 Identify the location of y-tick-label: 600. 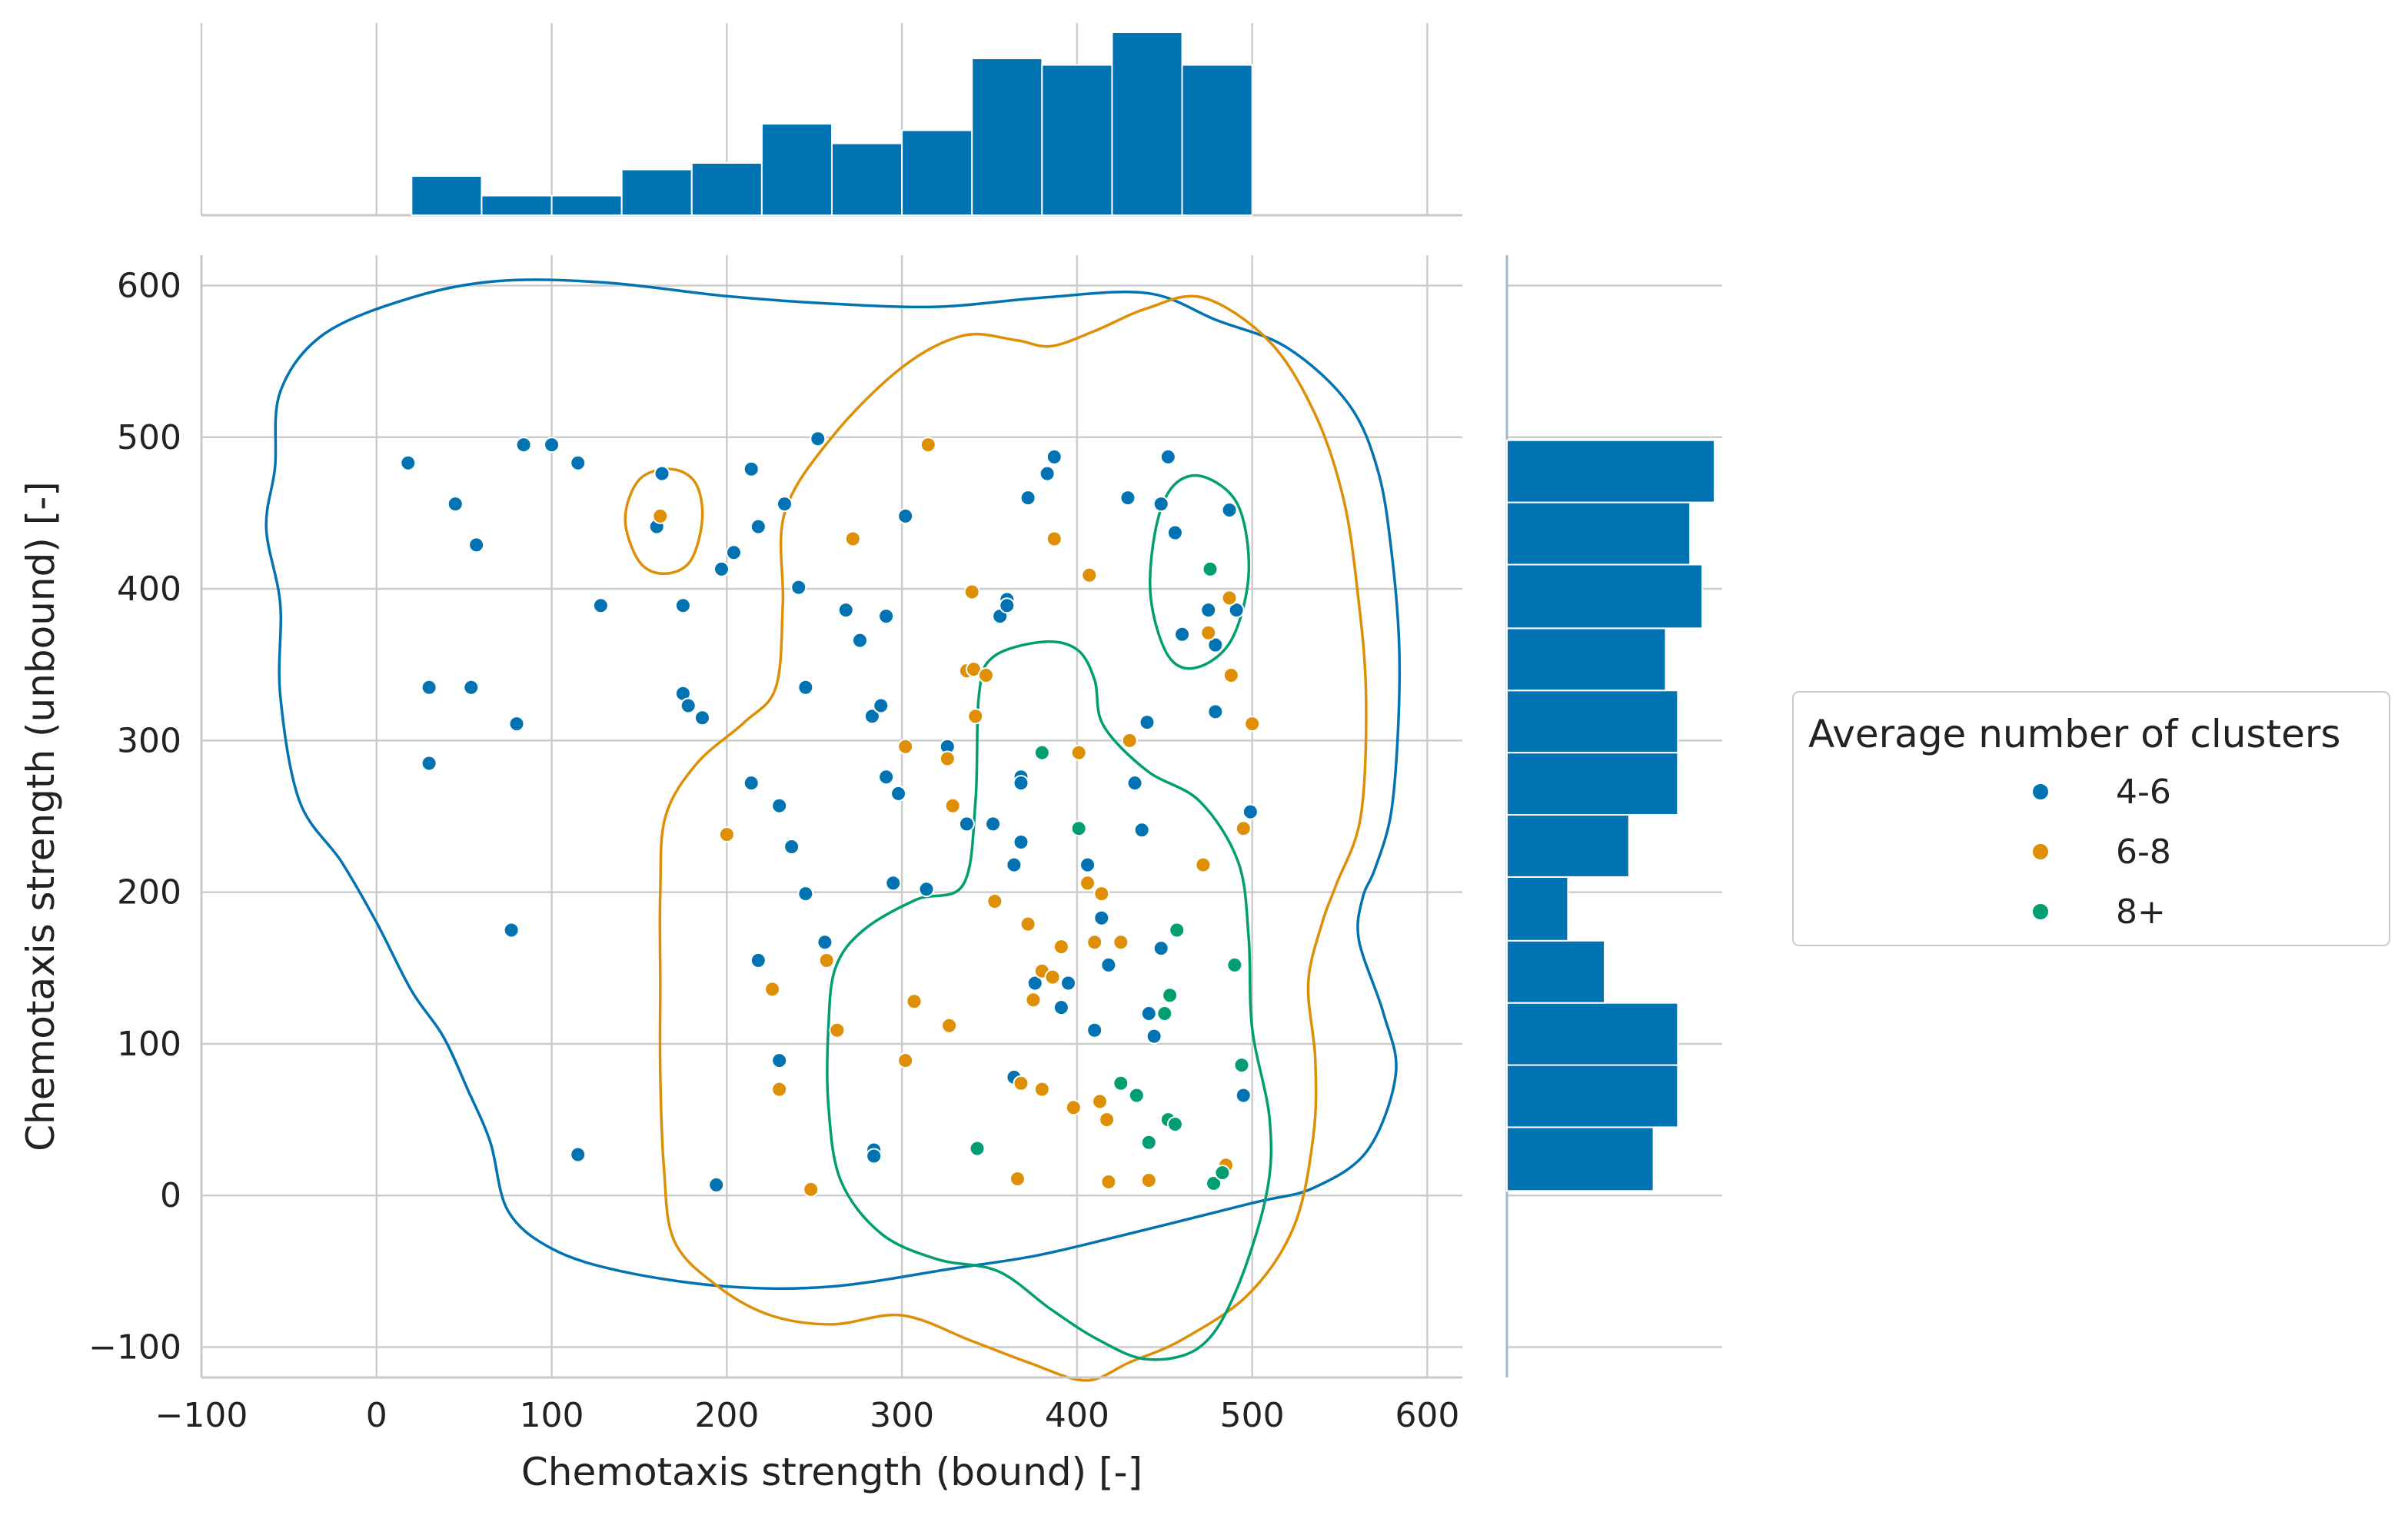
(149, 285).